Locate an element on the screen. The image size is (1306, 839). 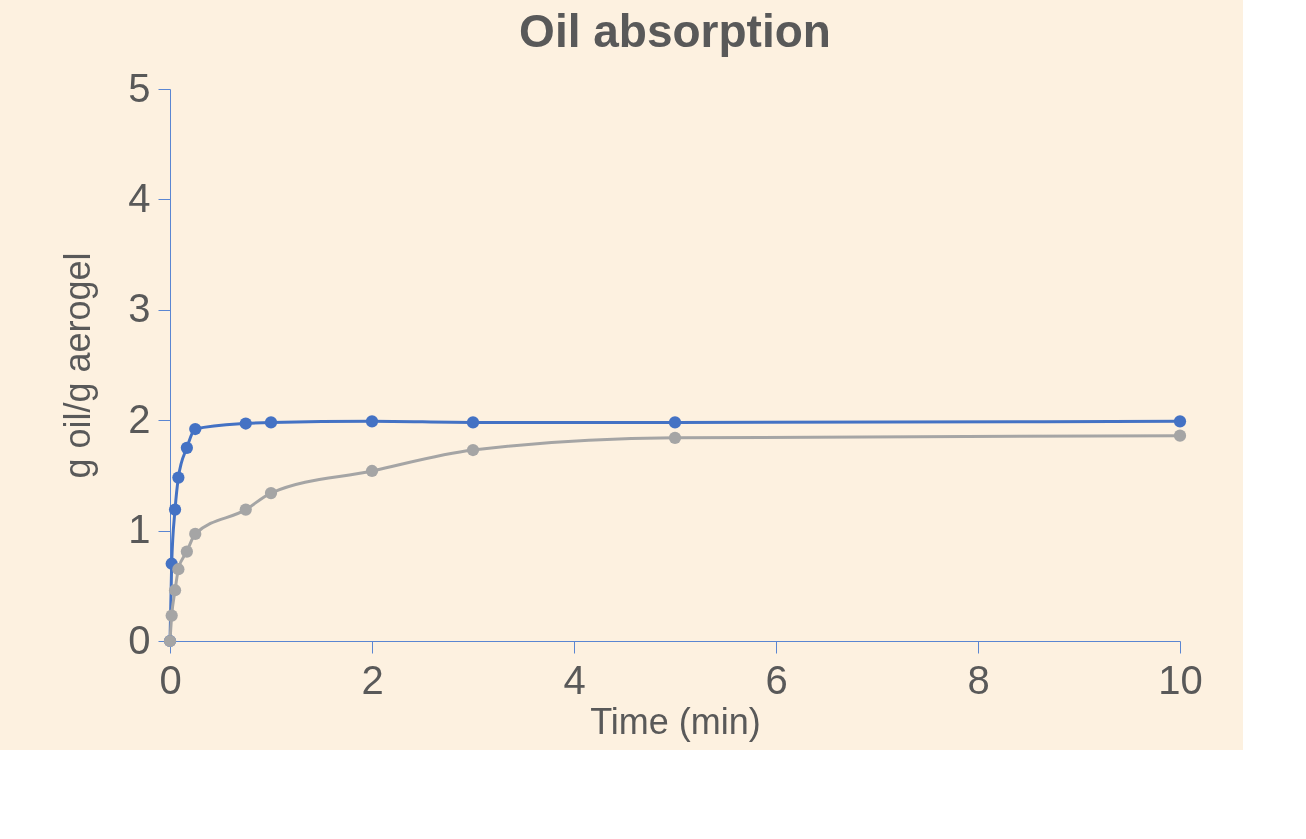
x-tick-label: 0 is located at coordinates (170, 679).